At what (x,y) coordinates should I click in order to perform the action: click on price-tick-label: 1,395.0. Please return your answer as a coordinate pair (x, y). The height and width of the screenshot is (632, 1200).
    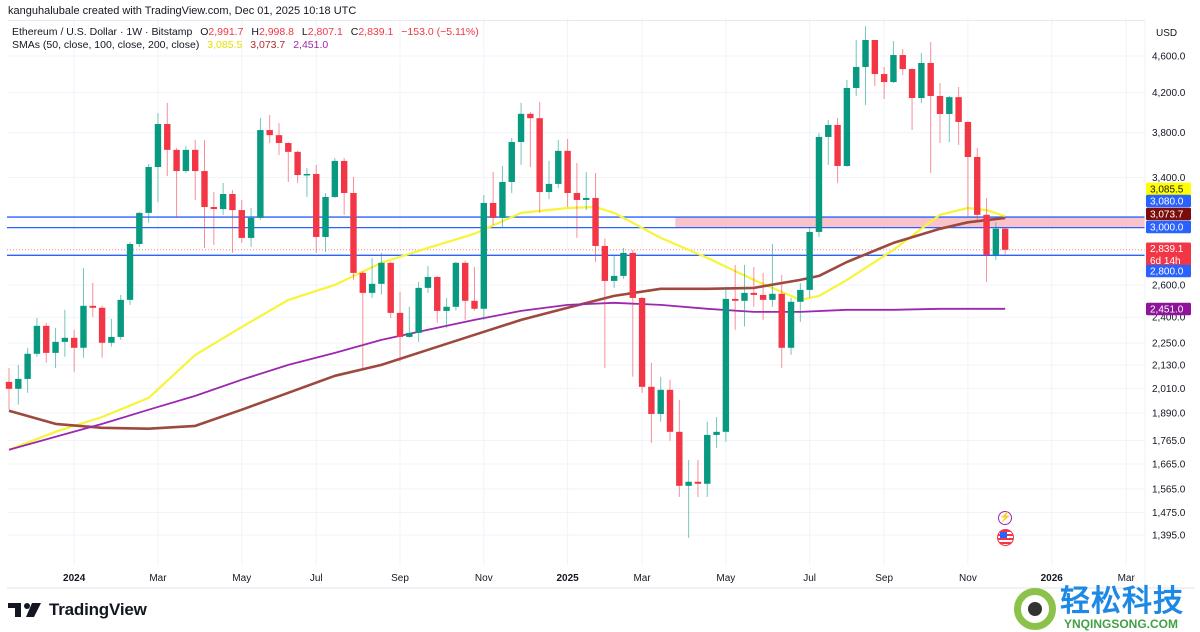
    Looking at the image, I should click on (1169, 536).